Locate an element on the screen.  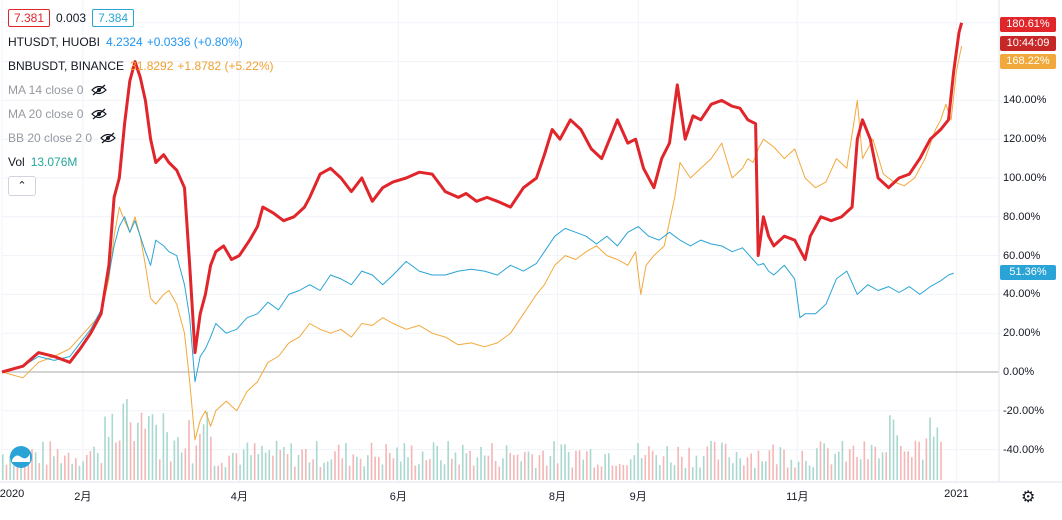
series-value: 31.8292 is located at coordinates (152, 66).